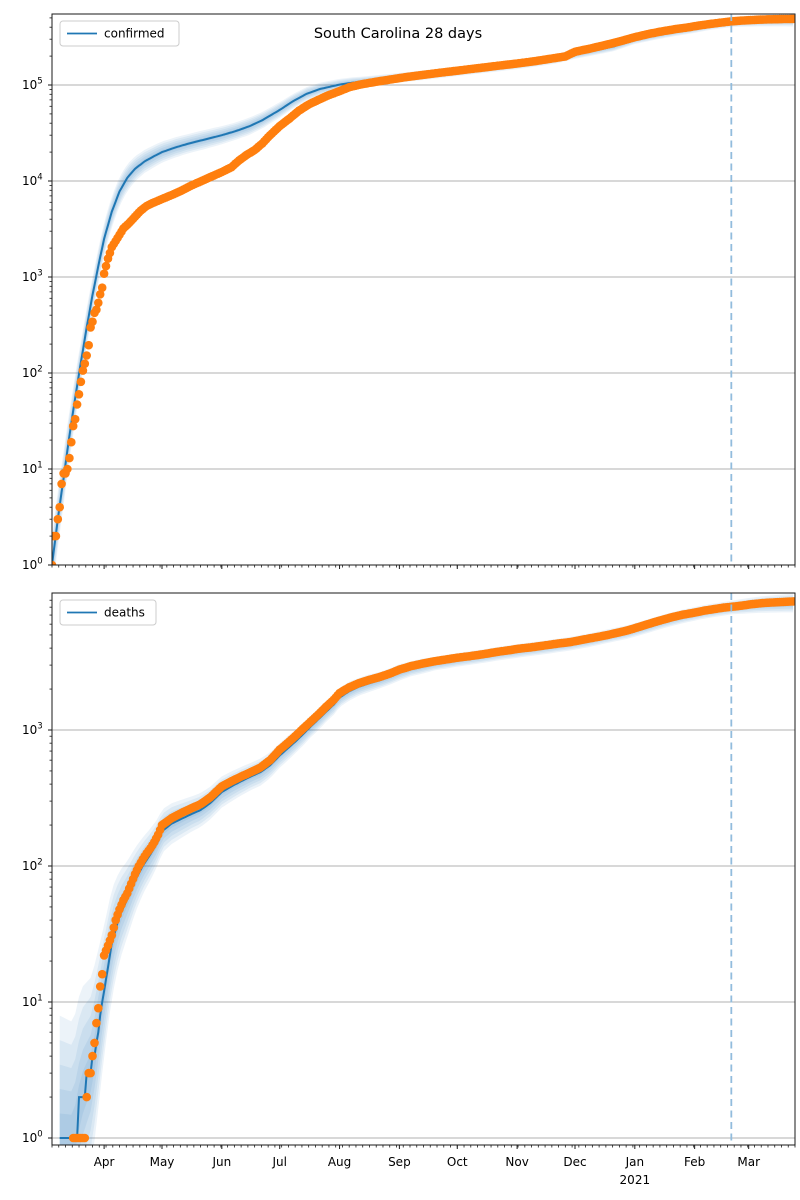 The height and width of the screenshot is (1200, 800). I want to click on deaths-y-tick-labels: 10⁰ 10¹ 10² 10³, so click(32, 933).